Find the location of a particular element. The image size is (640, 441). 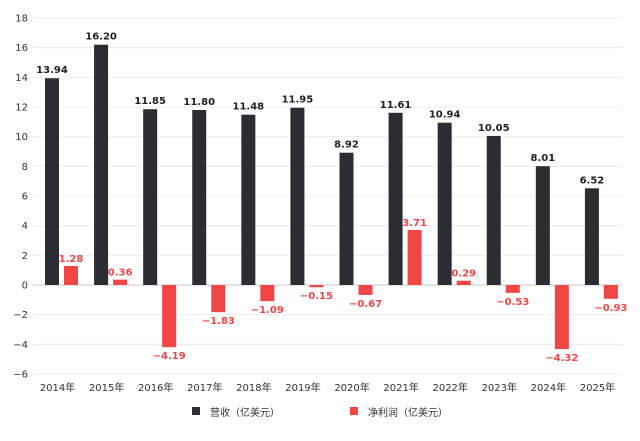

y-tick-label: −2 is located at coordinates (20, 315).